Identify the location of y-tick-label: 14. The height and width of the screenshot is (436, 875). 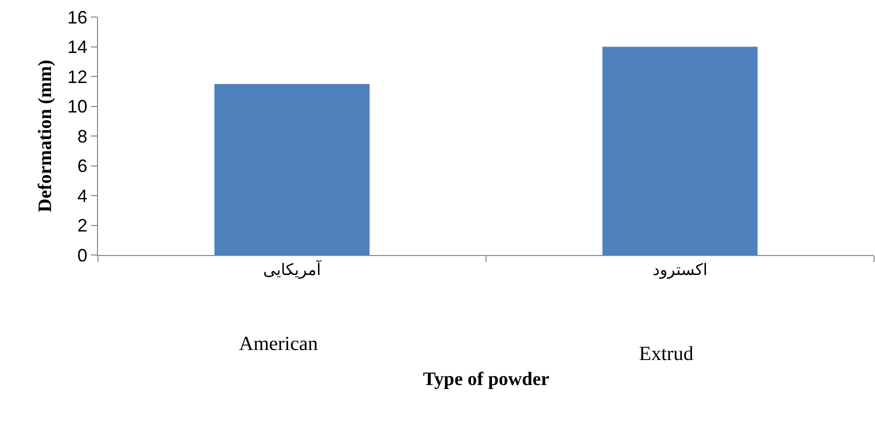
(77, 47).